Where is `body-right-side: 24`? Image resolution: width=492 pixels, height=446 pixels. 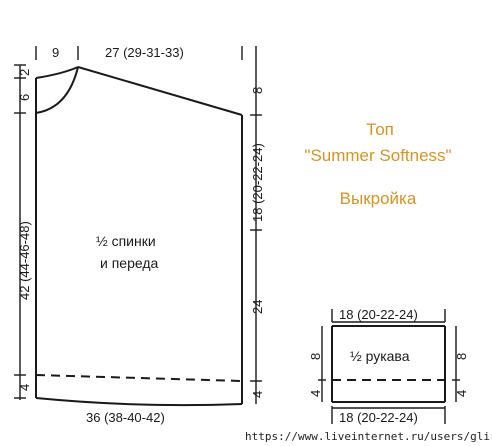 body-right-side: 24 is located at coordinates (257, 307).